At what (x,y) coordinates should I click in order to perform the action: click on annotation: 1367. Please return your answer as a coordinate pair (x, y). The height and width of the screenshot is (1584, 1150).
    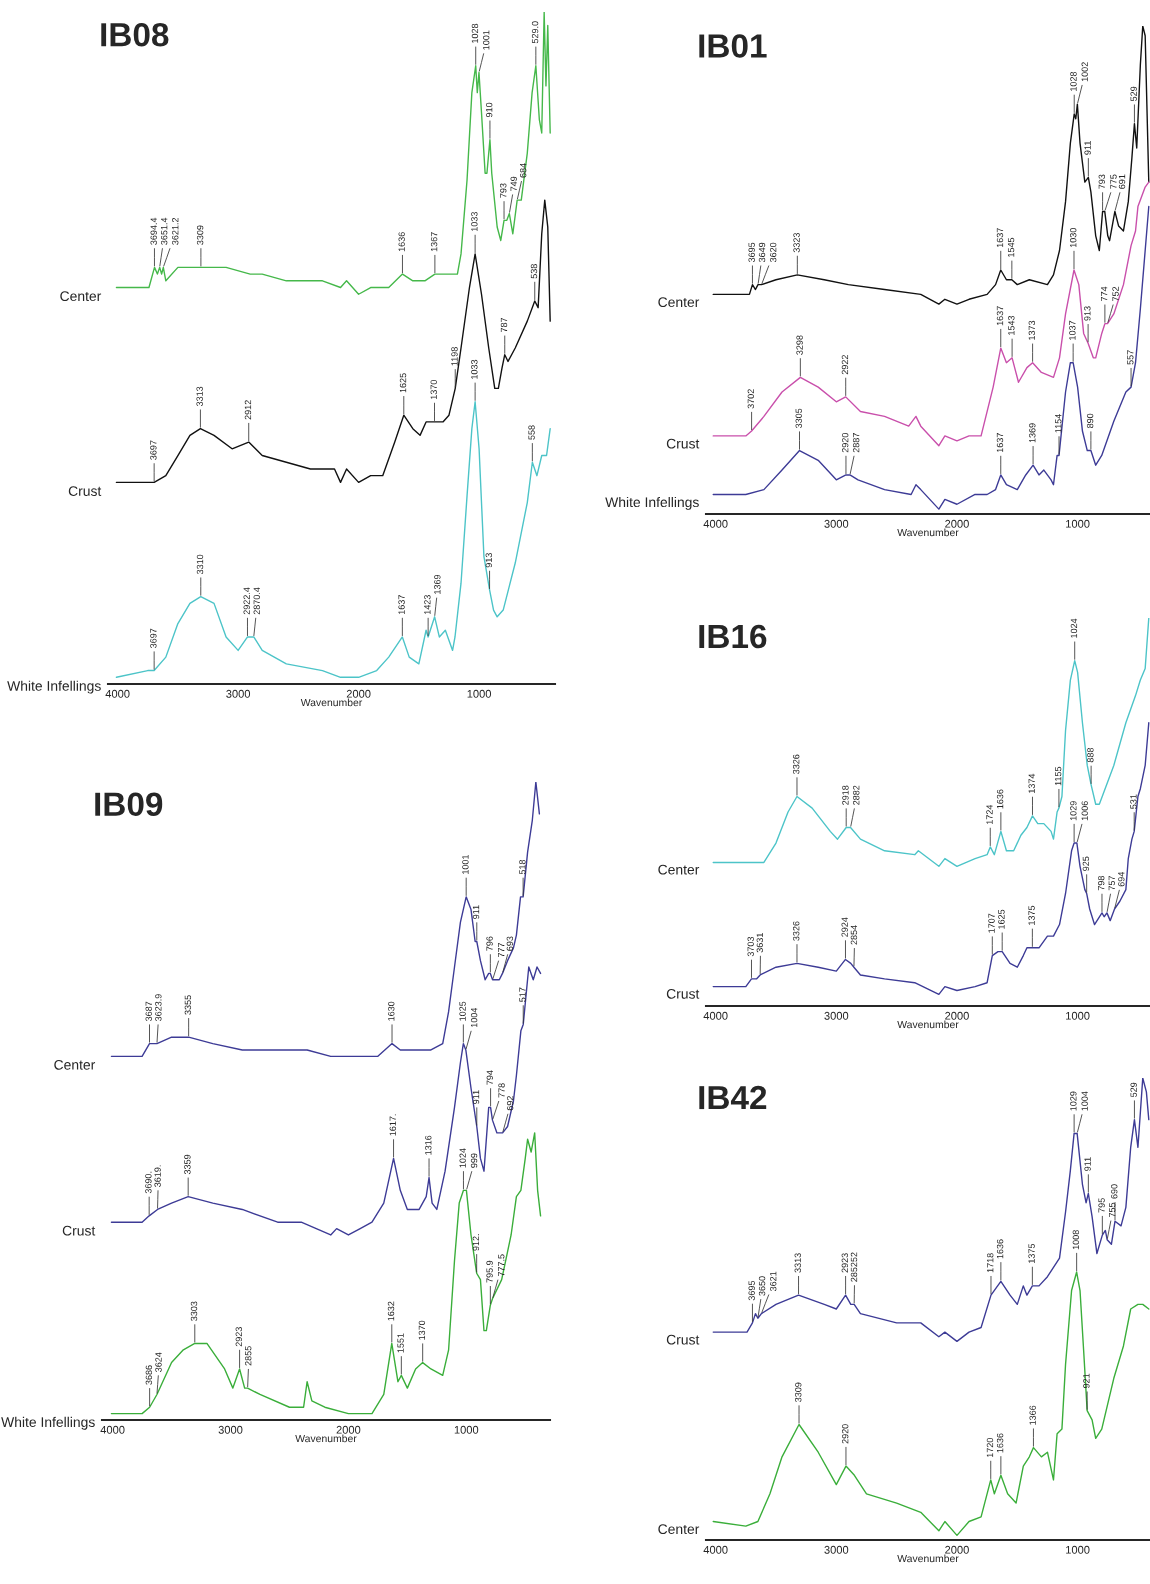
    Looking at the image, I should click on (434, 242).